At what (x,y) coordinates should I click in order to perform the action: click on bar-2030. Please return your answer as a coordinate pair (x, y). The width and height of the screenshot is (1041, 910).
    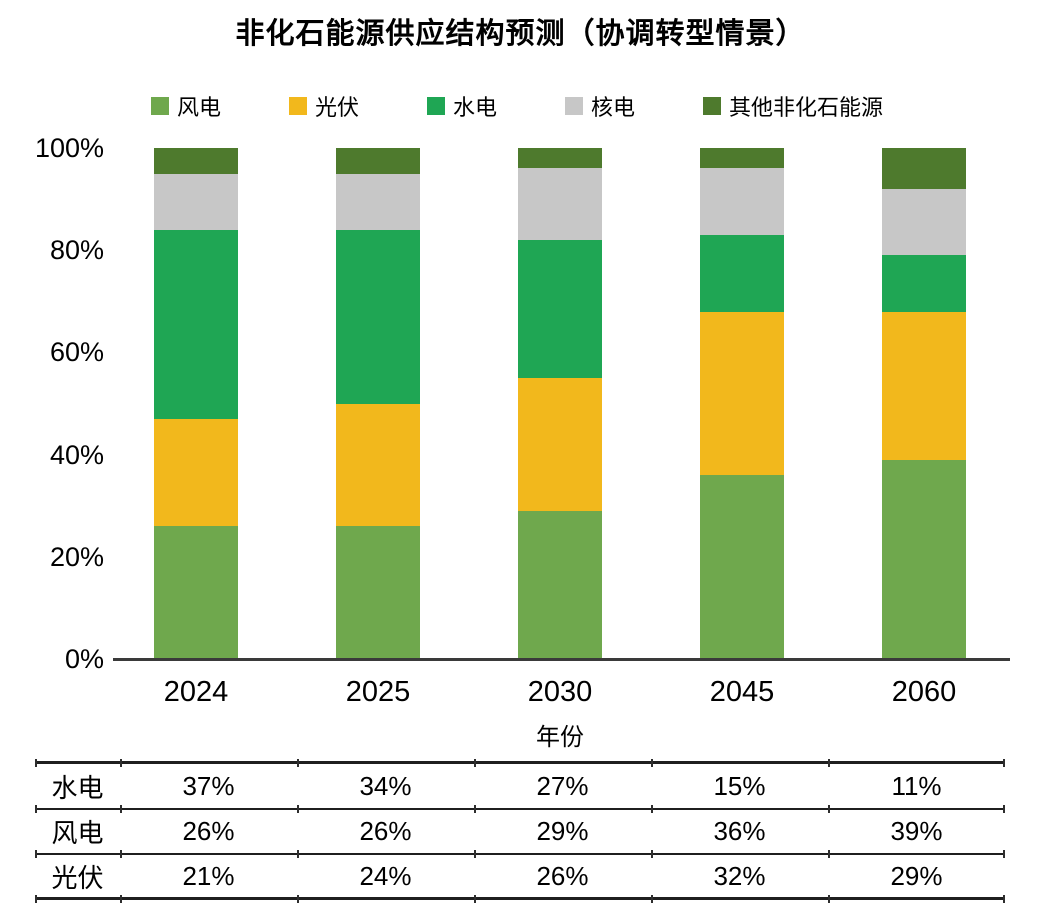
    Looking at the image, I should click on (560, 403).